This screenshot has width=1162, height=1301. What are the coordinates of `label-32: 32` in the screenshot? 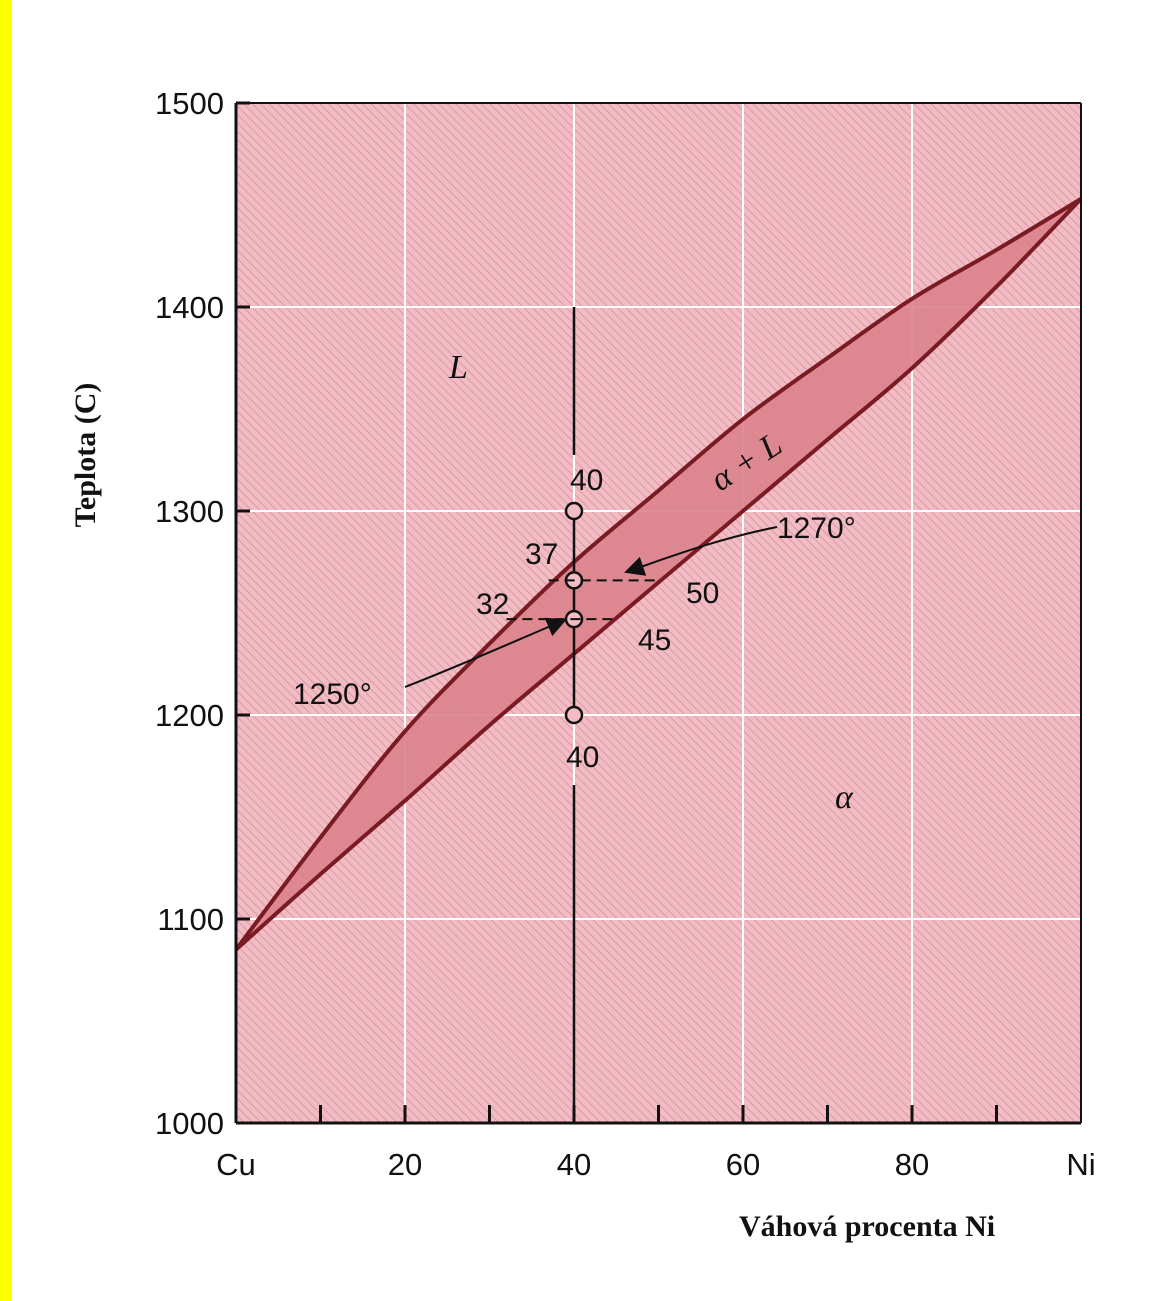 It's located at (492, 604).